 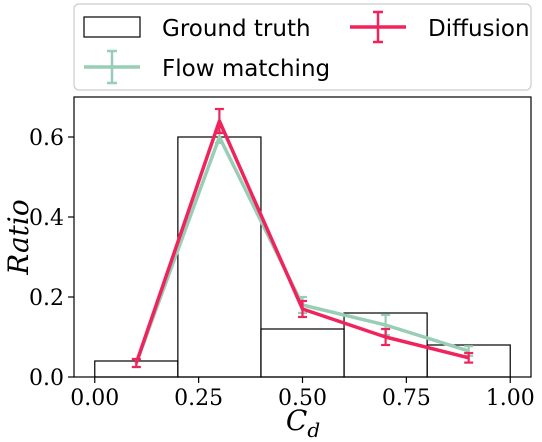 I want to click on legend-flow-matching-label: Flow matching, so click(x=246, y=69).